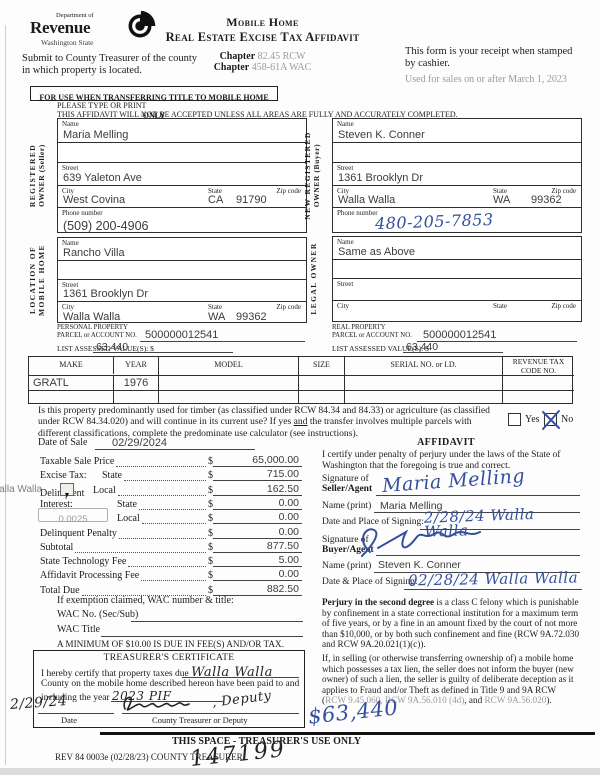 Image resolution: width=600 pixels, height=775 pixels. What do you see at coordinates (257, 517) in the screenshot?
I see `delinq-local-amount: 0.00` at bounding box center [257, 517].